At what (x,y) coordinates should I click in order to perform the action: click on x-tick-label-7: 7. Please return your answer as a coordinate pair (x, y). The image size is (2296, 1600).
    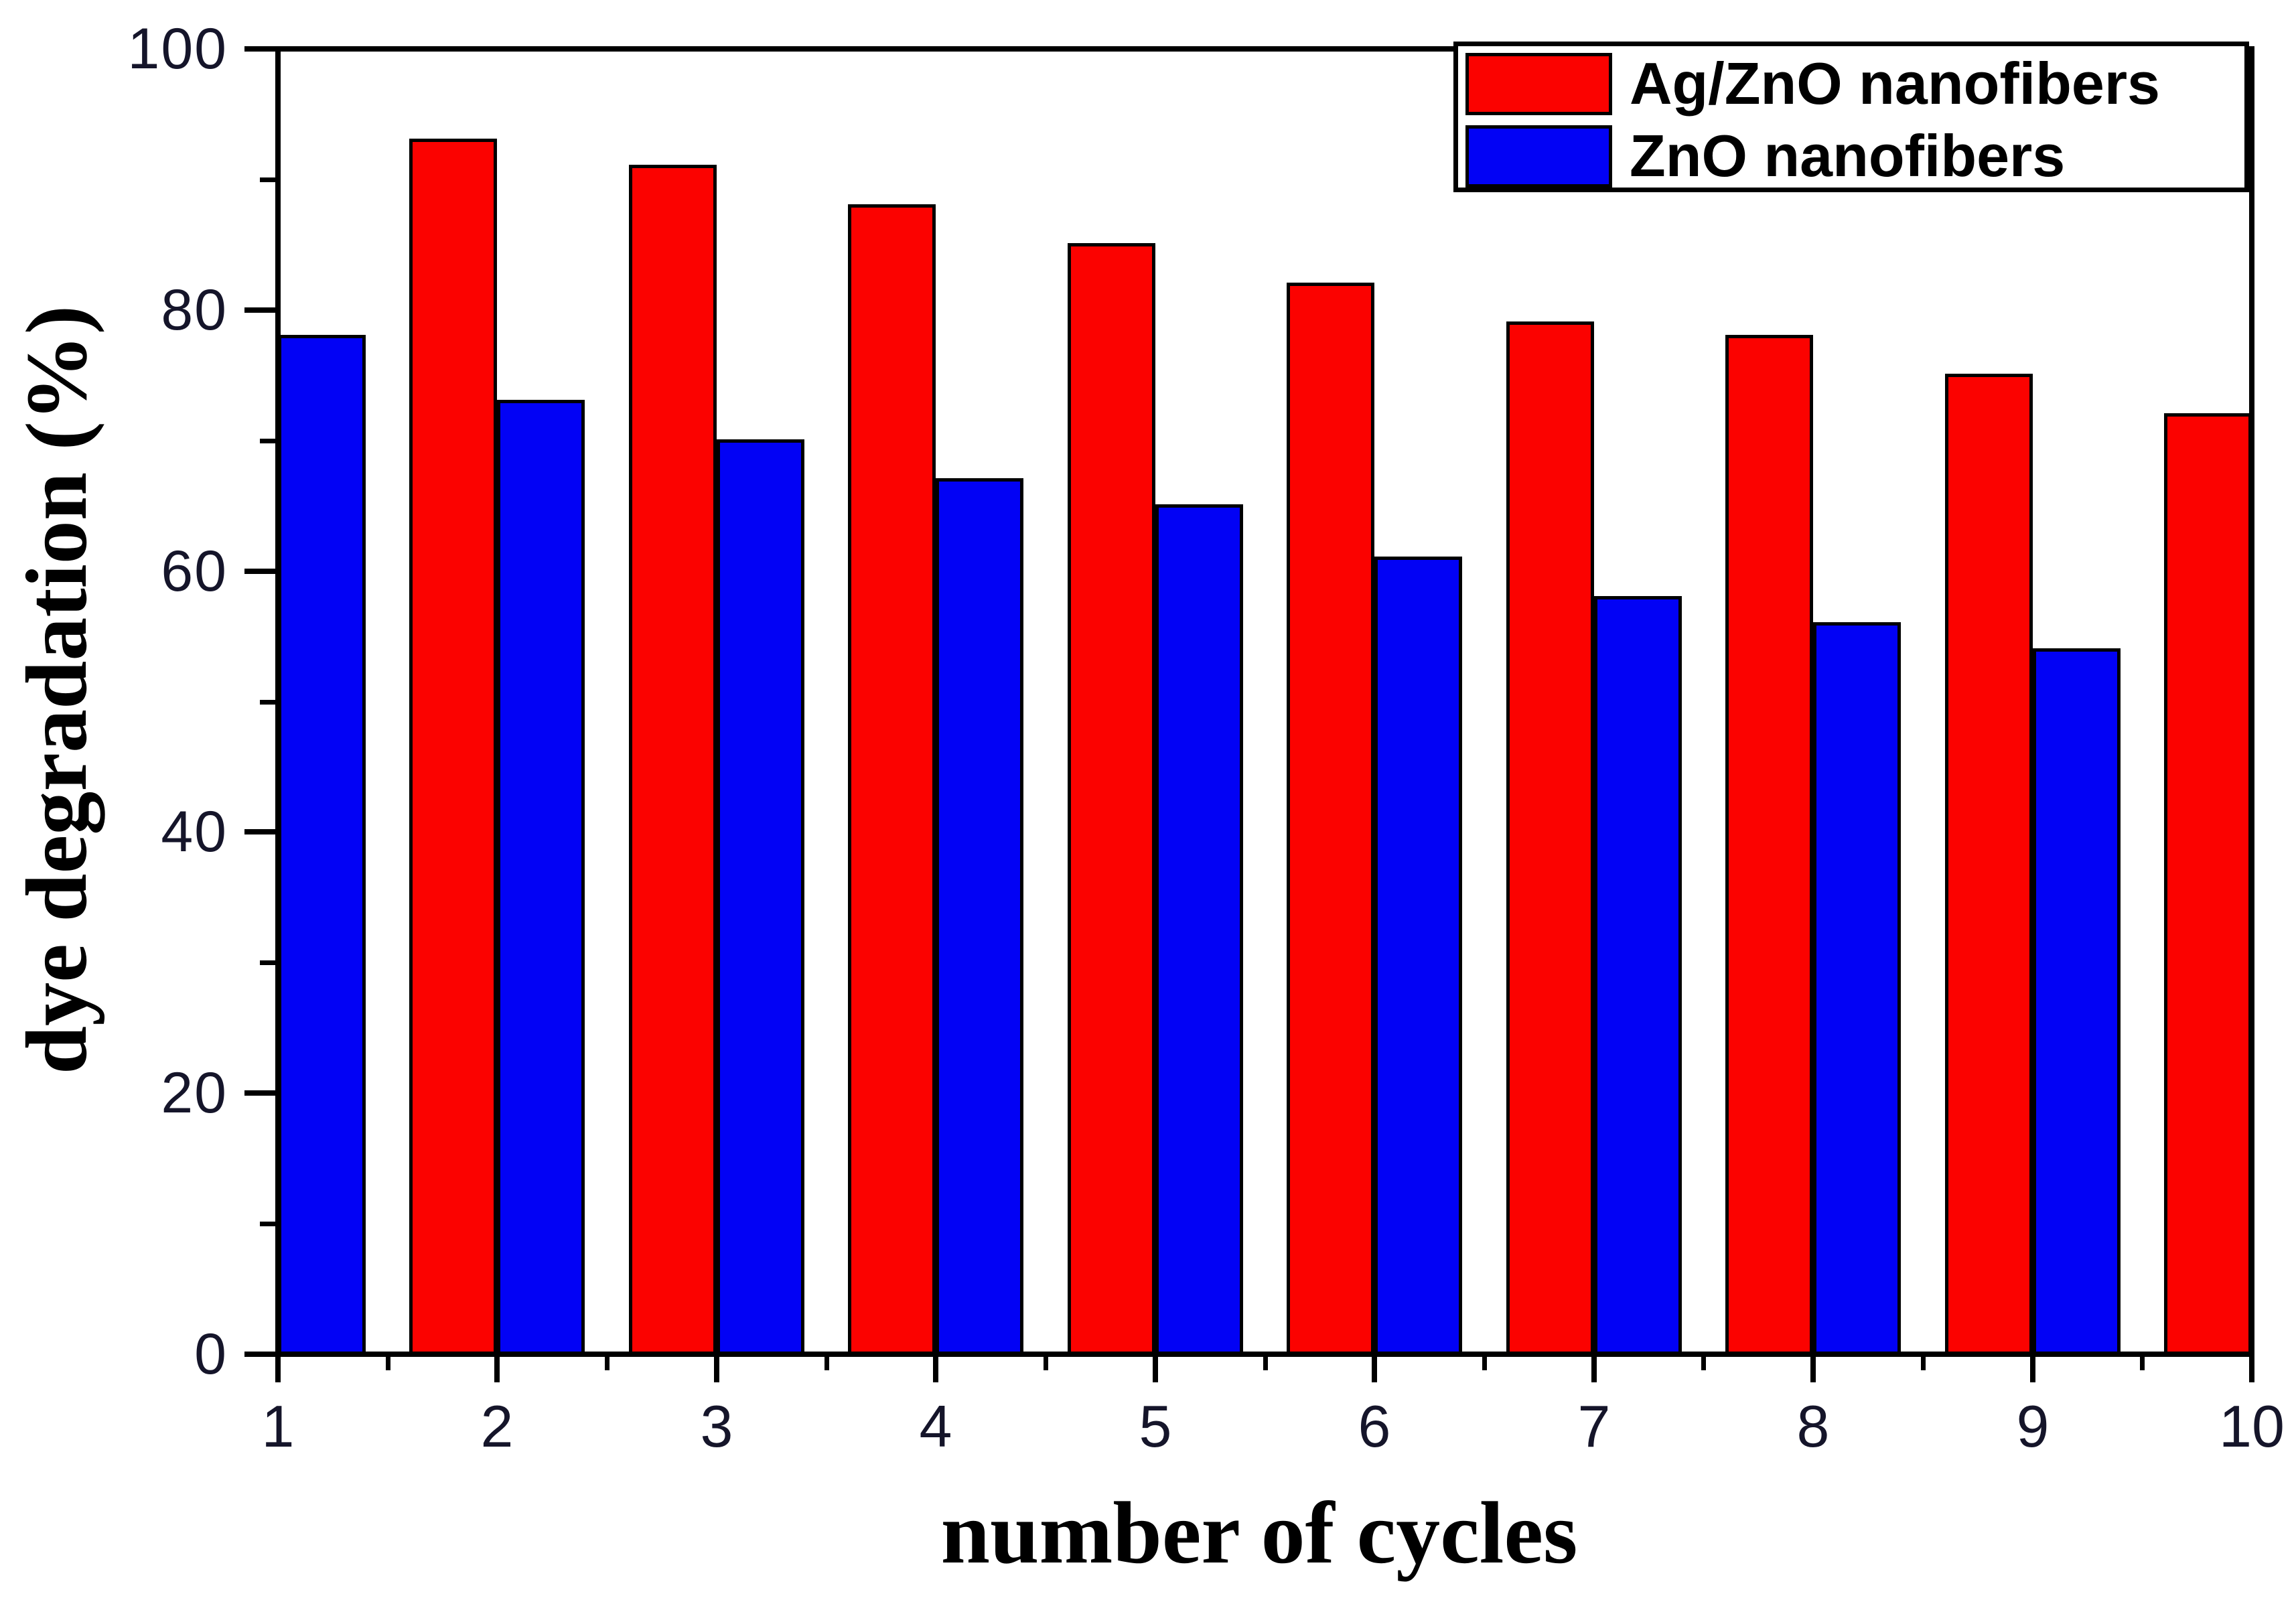
    Looking at the image, I should click on (1594, 1426).